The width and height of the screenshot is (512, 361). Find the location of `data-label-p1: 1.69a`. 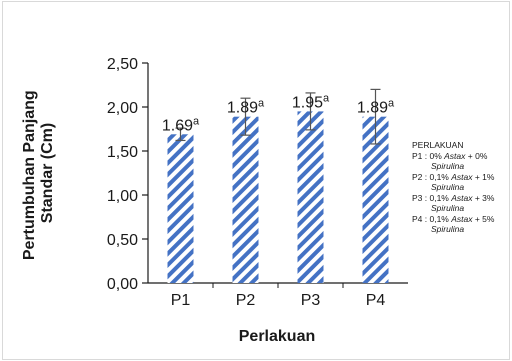

data-label-p1: 1.69a is located at coordinates (181, 124).